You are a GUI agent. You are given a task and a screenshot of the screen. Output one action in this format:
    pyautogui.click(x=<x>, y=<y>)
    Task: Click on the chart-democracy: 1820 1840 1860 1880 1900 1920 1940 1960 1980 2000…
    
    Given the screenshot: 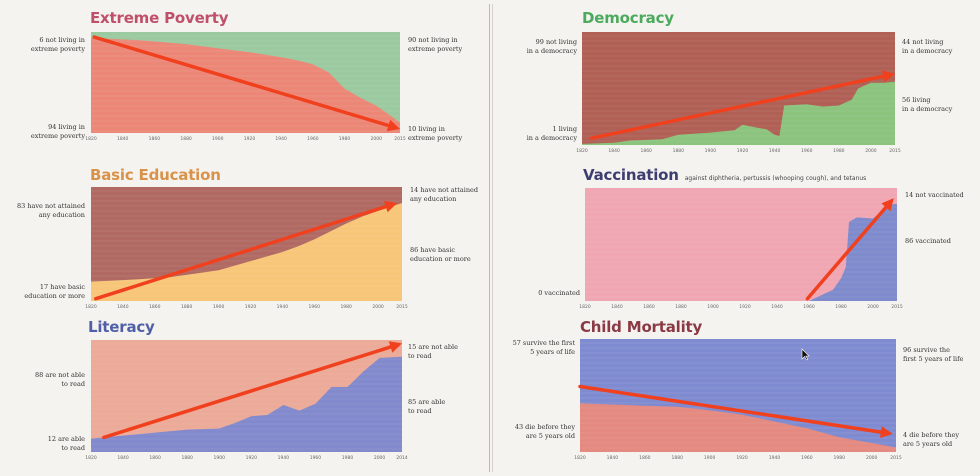 What is the action you would take?
    pyautogui.click(x=738, y=93)
    